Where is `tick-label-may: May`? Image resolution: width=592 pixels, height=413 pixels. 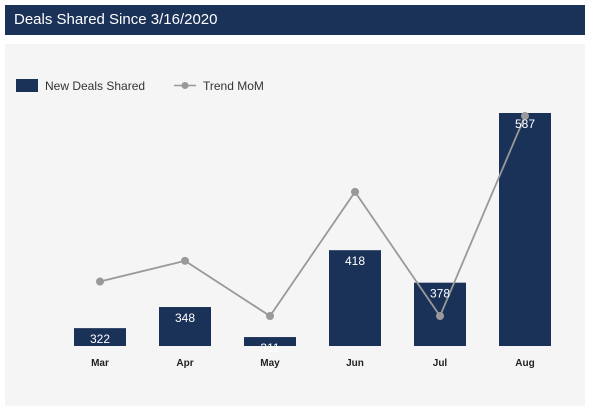
tick-label-may: May is located at coordinates (270, 363).